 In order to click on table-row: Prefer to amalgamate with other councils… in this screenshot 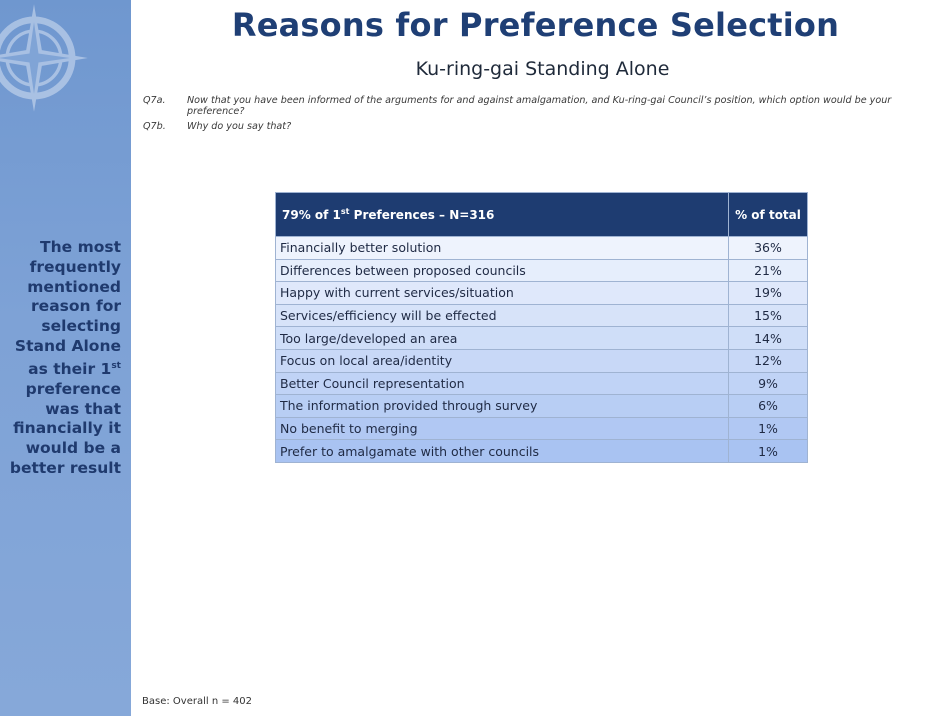, I will do `click(541, 451)`.